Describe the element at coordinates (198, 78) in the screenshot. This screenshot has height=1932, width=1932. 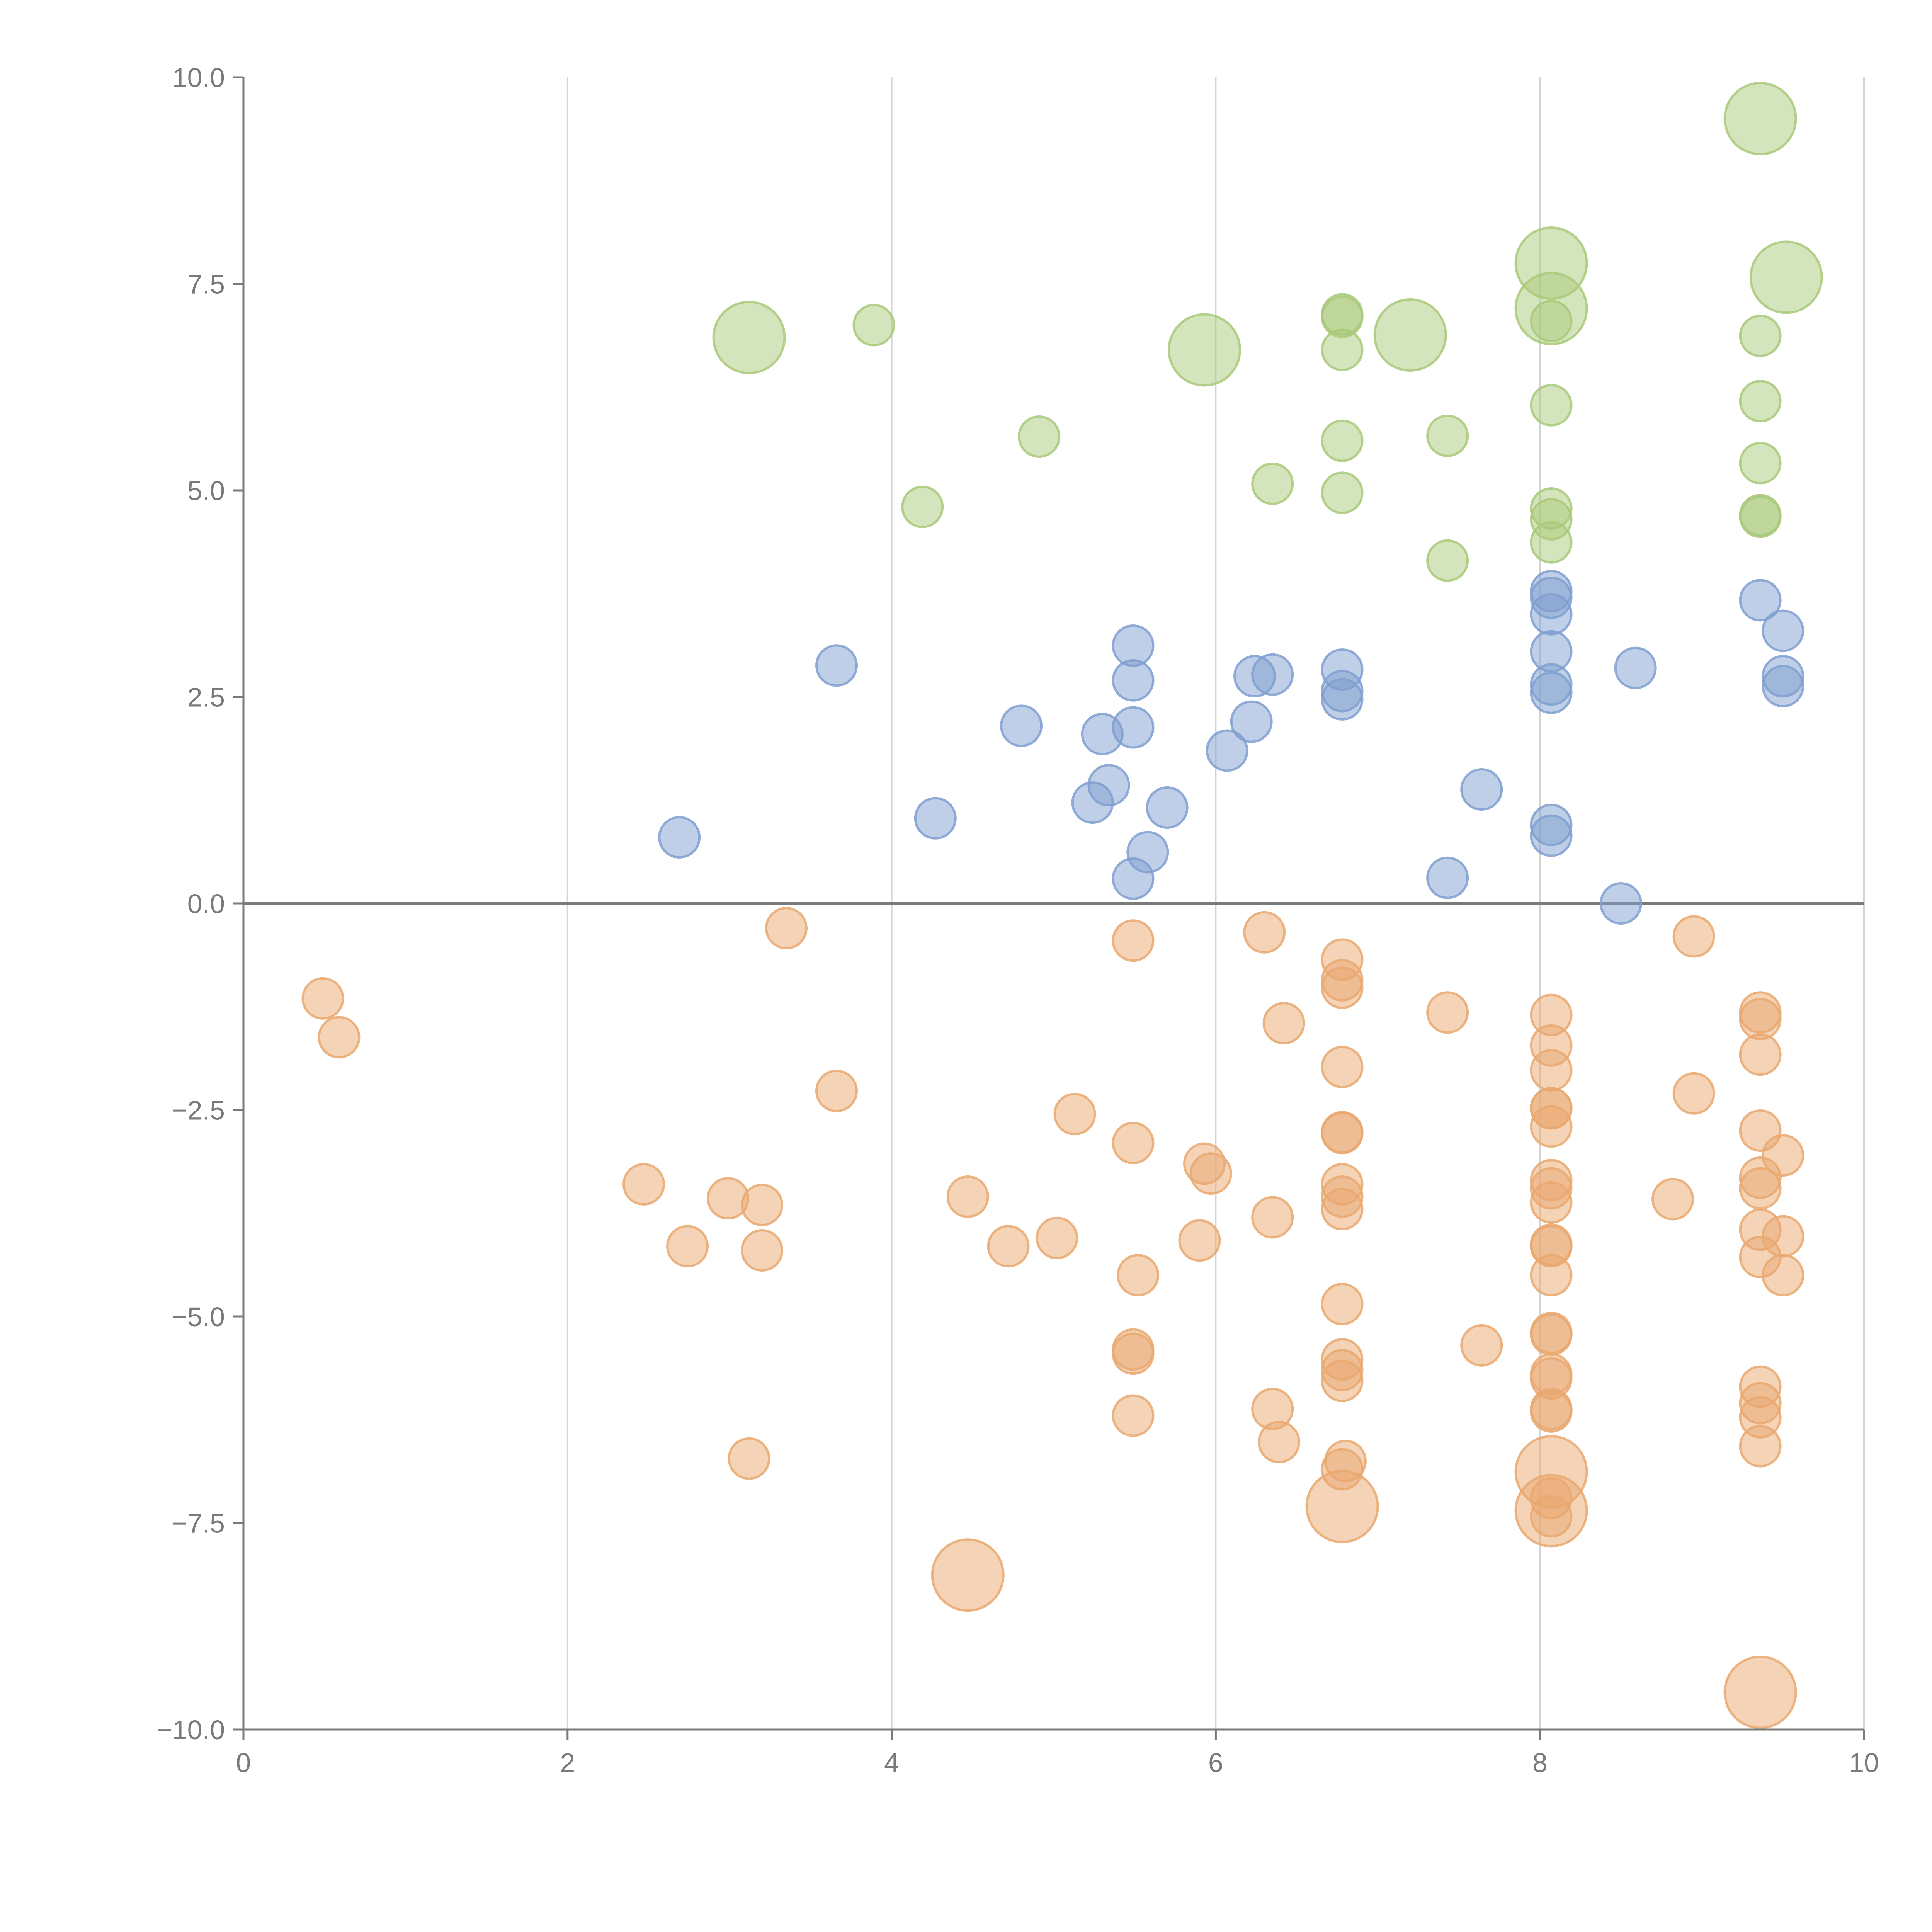
I see `y-tick-label: 10.0` at that location.